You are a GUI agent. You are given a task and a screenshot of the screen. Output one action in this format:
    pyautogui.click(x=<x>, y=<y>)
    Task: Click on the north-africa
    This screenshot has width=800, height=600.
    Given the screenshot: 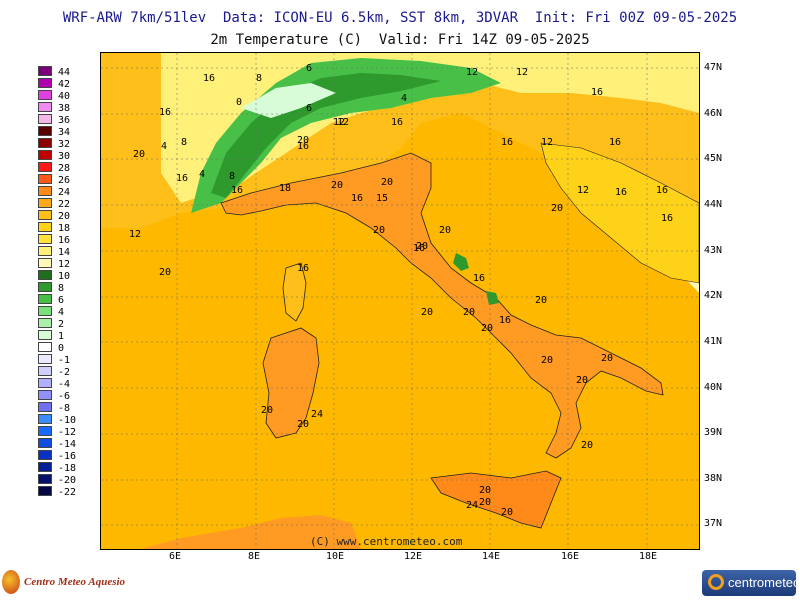 What is the action you would take?
    pyautogui.click(x=251, y=532)
    